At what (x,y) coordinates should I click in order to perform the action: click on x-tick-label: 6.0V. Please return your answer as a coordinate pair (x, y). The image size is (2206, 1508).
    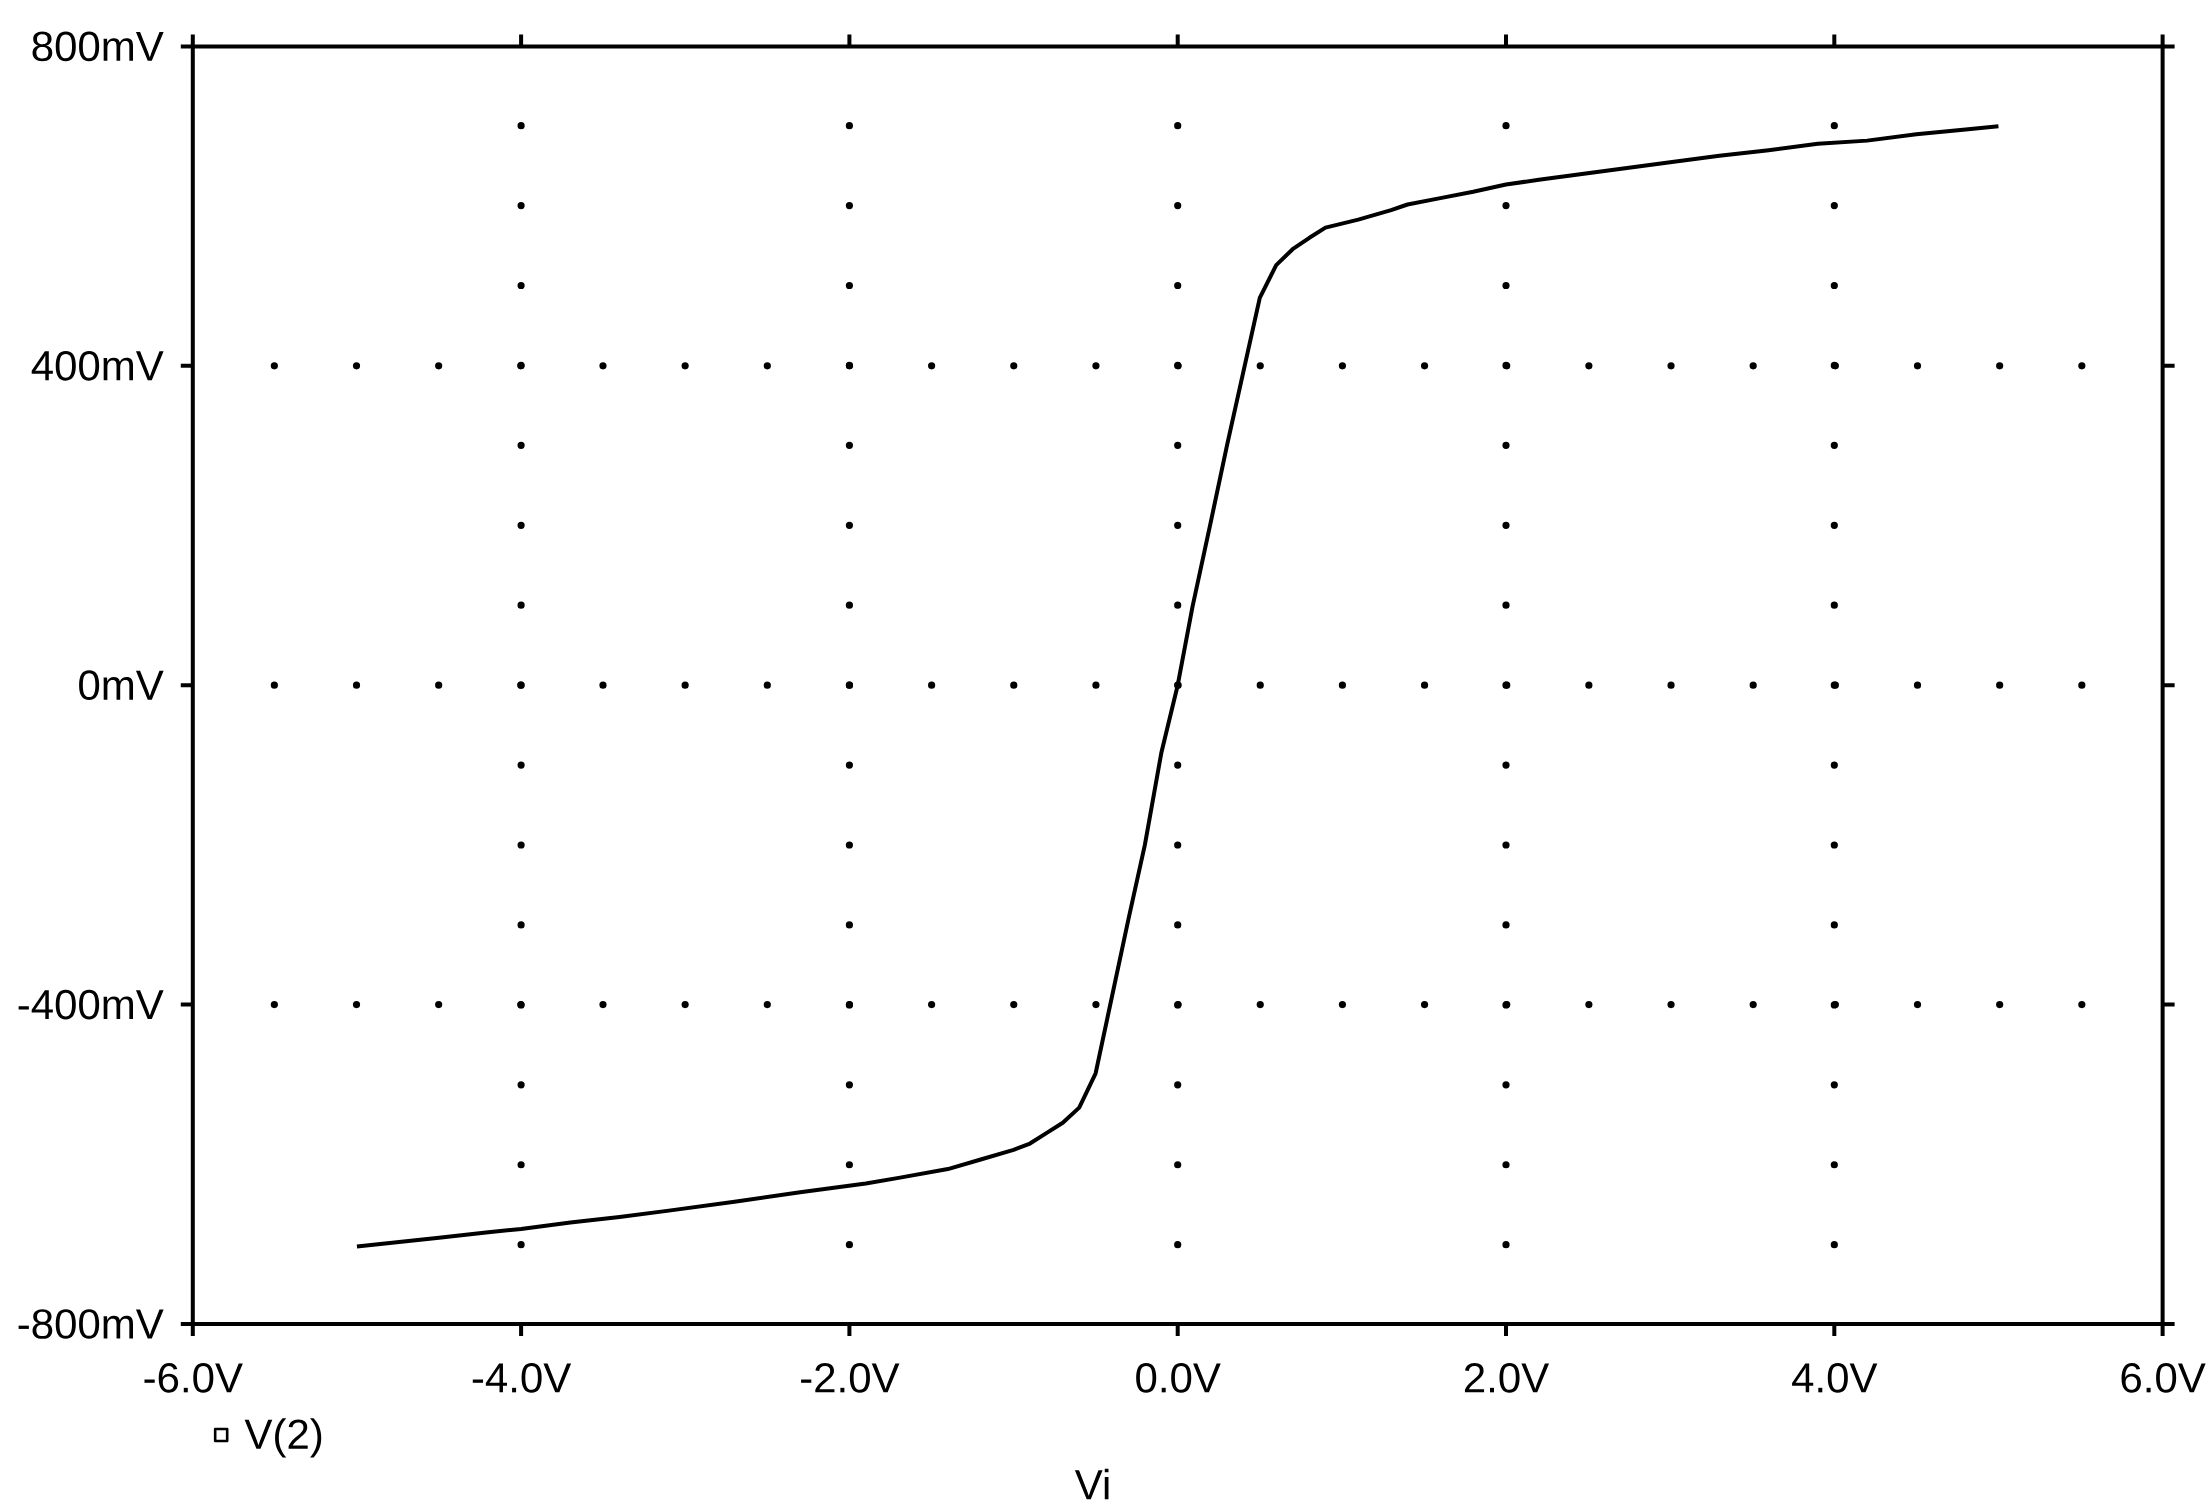
    Looking at the image, I should click on (2163, 1378).